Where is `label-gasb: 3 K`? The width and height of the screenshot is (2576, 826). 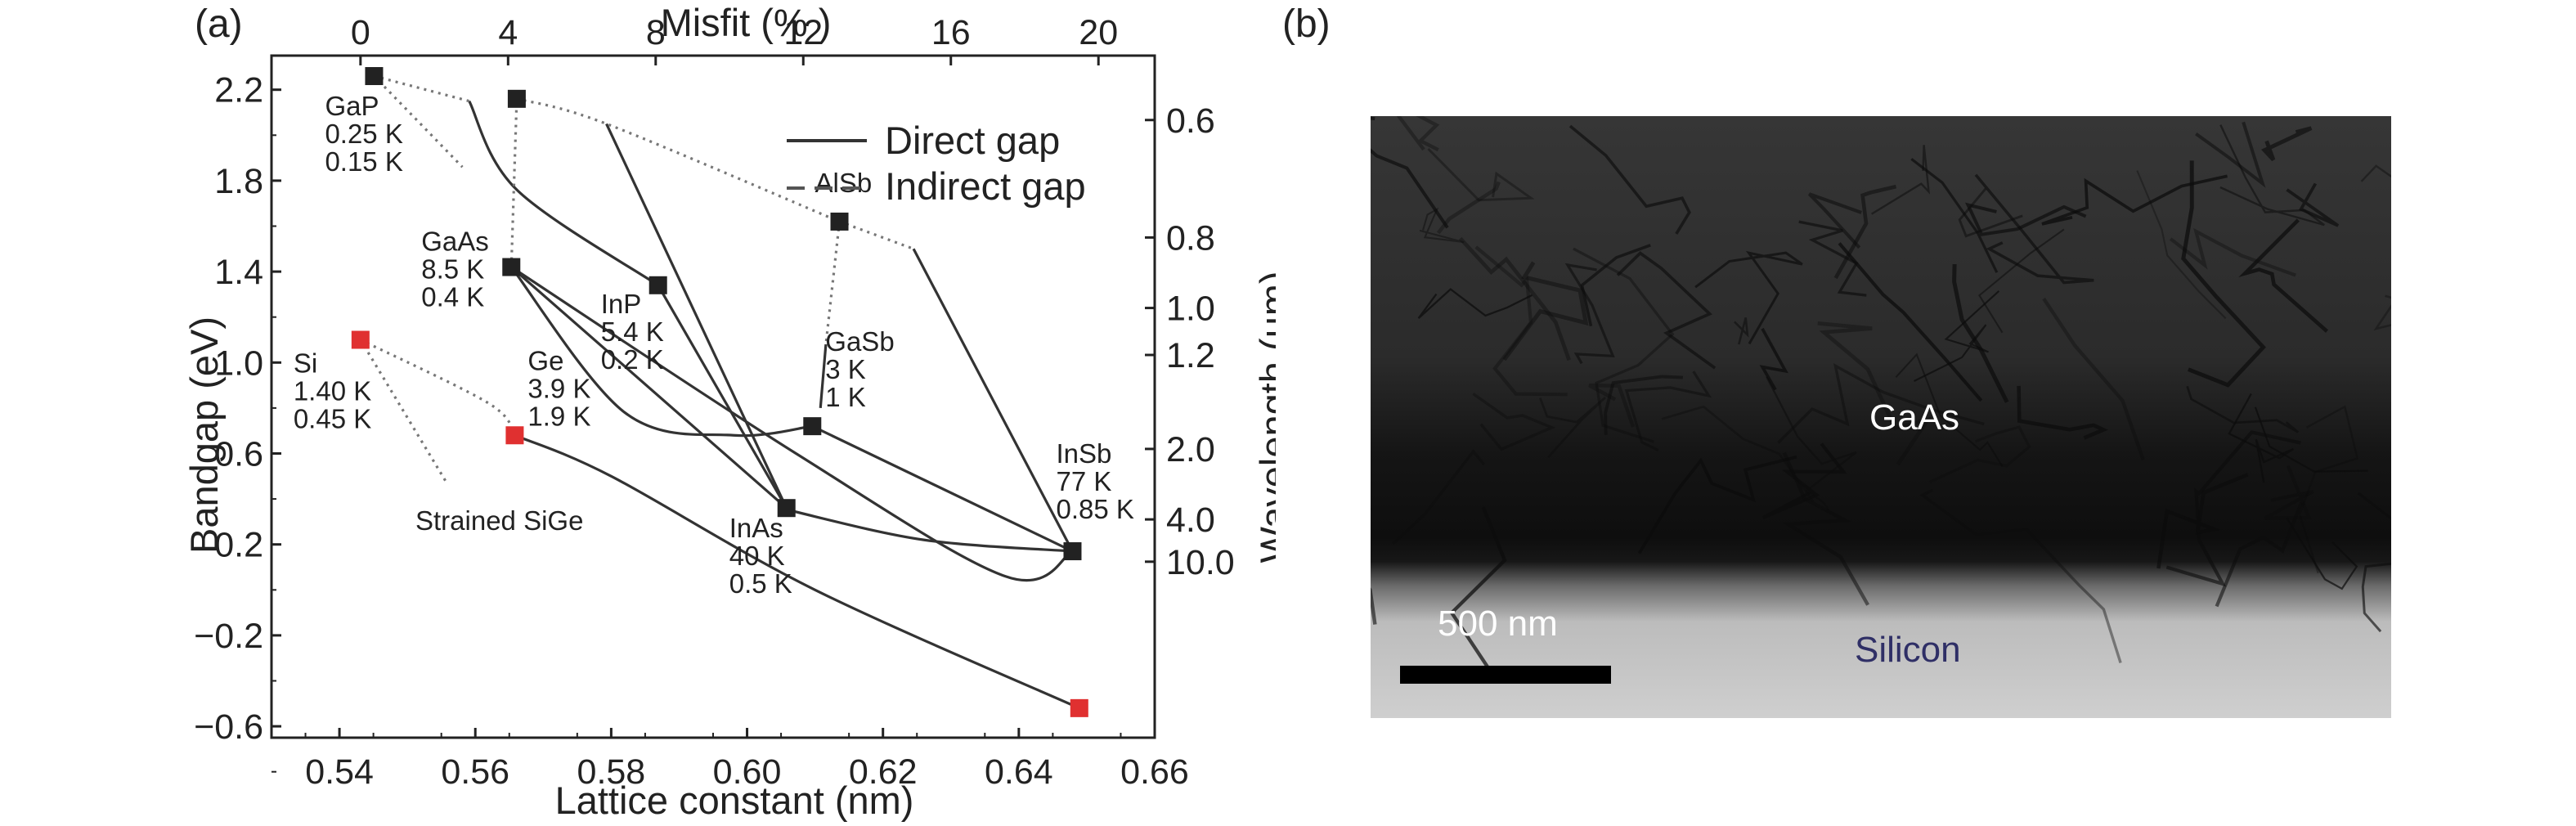 label-gasb: 3 K is located at coordinates (845, 369).